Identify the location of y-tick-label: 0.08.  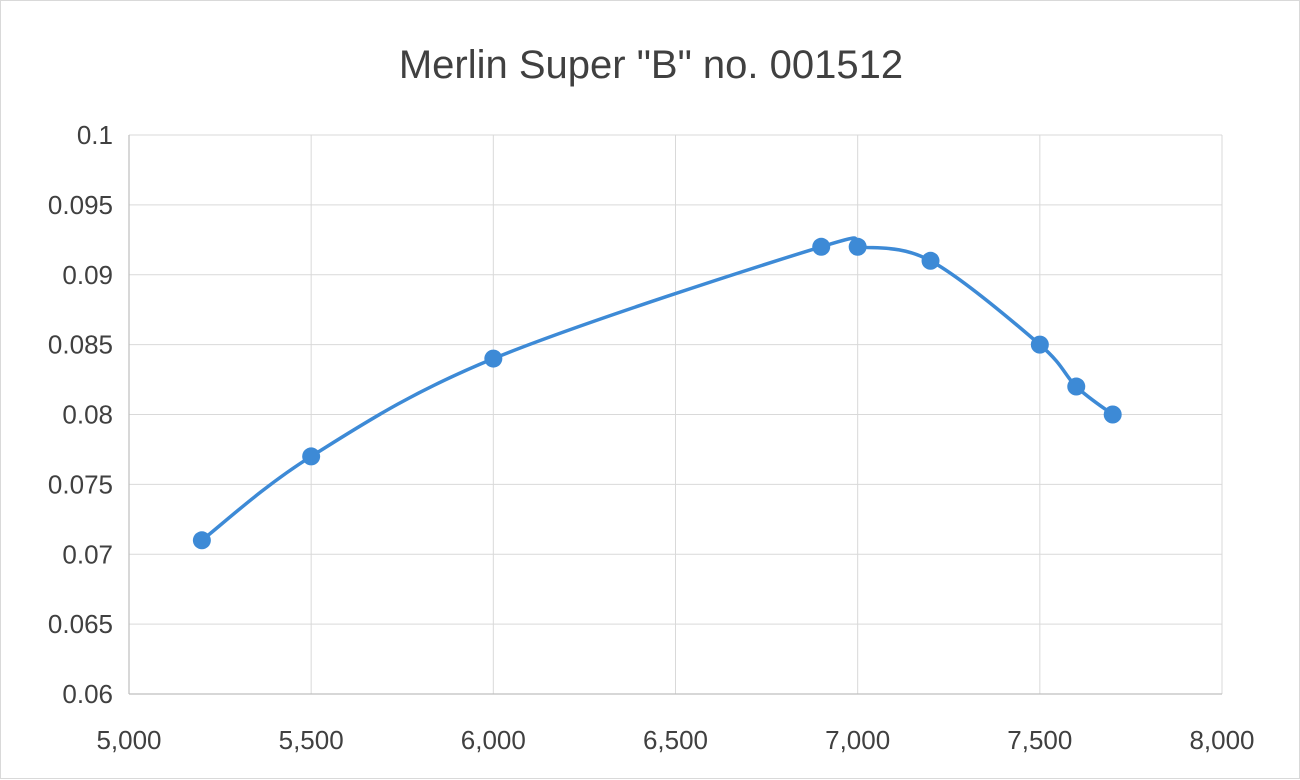
(87, 415).